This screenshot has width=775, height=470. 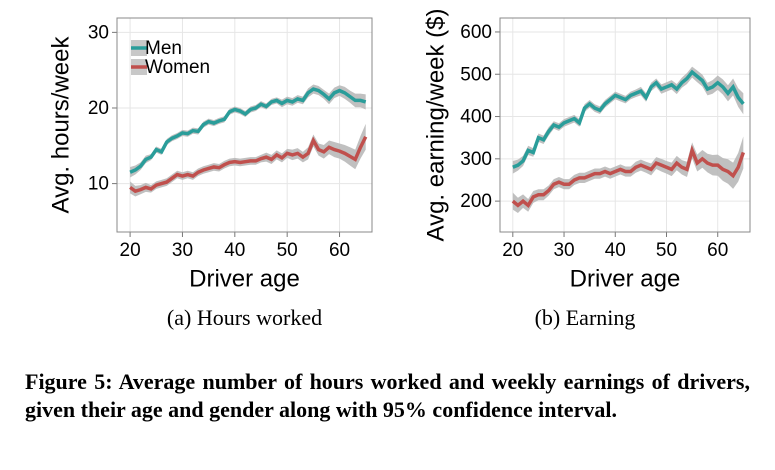 What do you see at coordinates (476, 117) in the screenshot?
I see `y-tick-label: 400` at bounding box center [476, 117].